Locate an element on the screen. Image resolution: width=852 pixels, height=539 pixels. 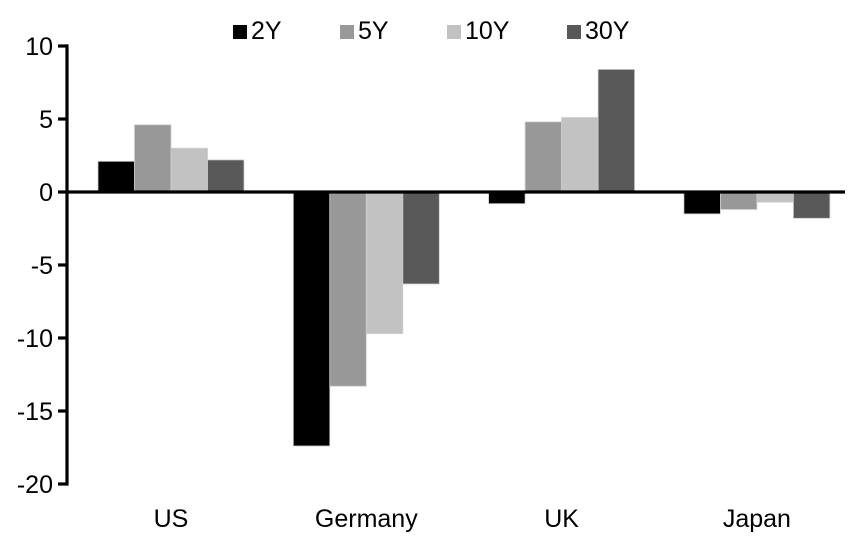
legend-label-5y: 5Y is located at coordinates (373, 31).